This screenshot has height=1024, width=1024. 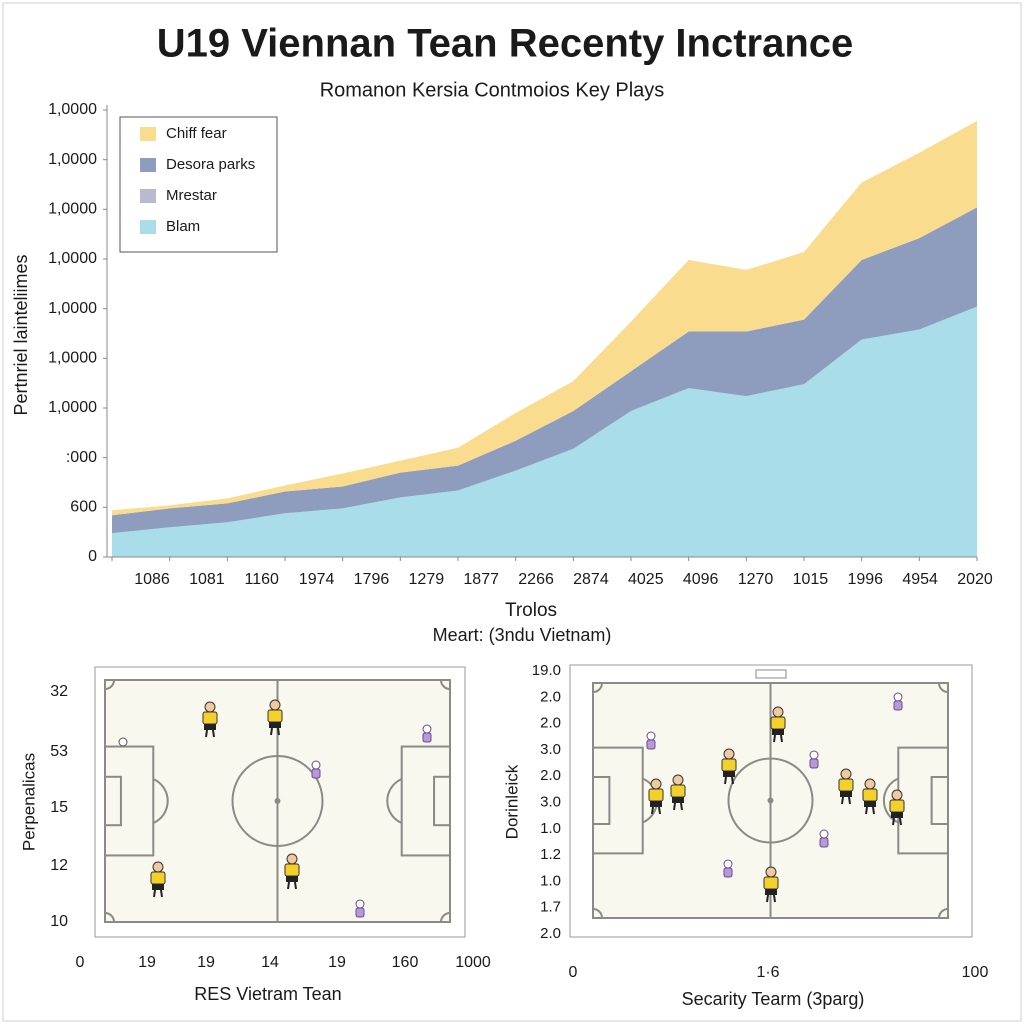 I want to click on x-tick-label: 1086, so click(x=152, y=579).